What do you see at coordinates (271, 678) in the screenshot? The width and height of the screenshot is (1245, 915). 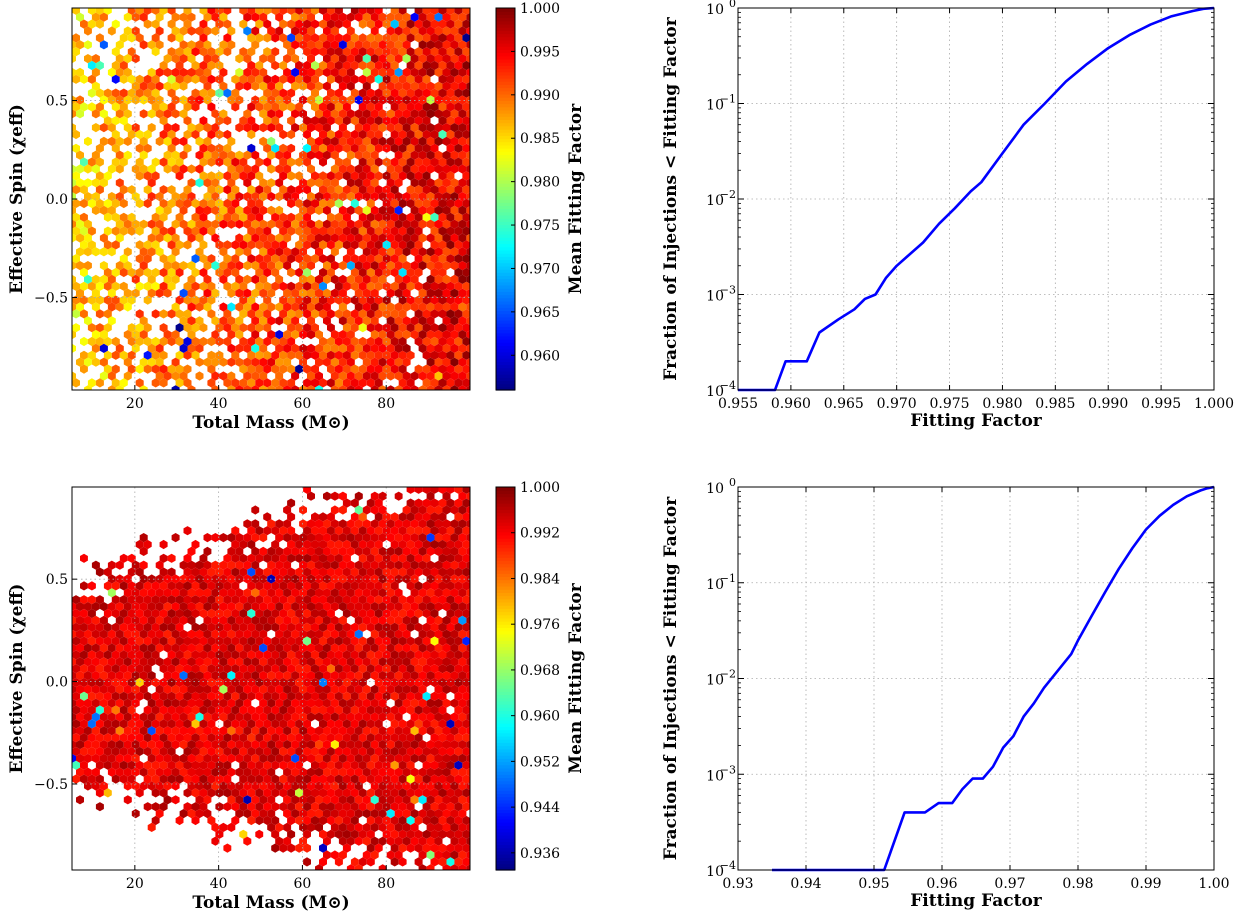 I see `hexbin-cells` at bounding box center [271, 678].